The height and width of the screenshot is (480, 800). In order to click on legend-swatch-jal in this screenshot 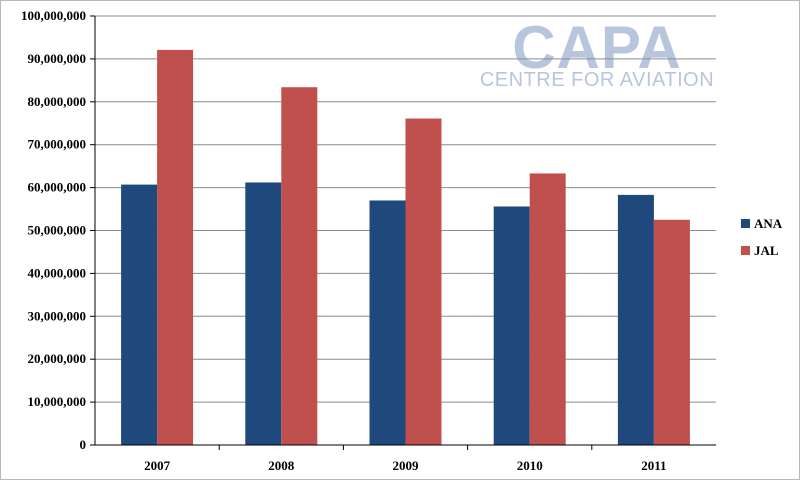, I will do `click(745, 250)`.